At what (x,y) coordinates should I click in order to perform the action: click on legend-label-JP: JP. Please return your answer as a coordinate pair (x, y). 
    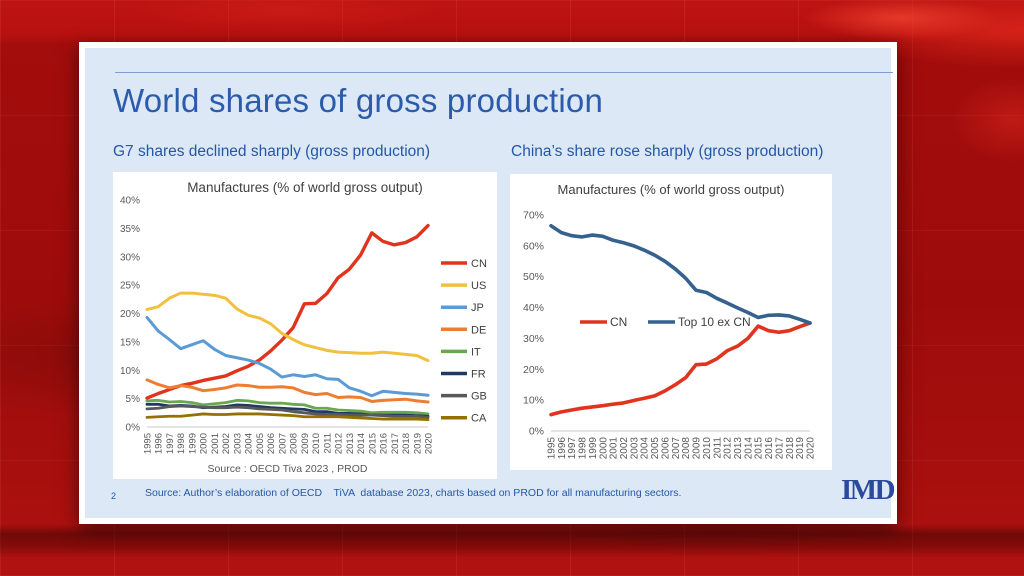
    Looking at the image, I should click on (477, 308).